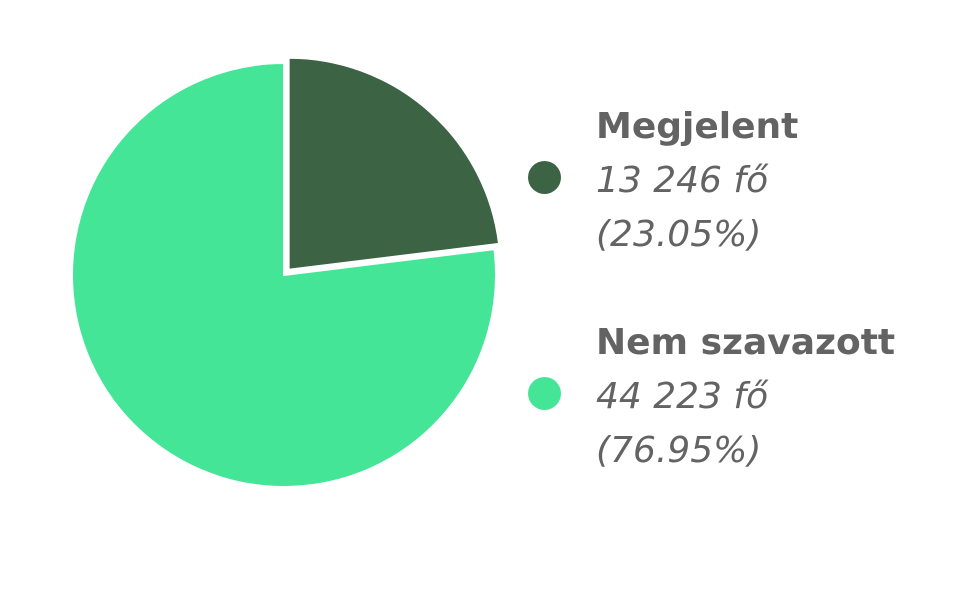 Image resolution: width=960 pixels, height=590 pixels. I want to click on legend-text-megjelent: Megjelent 13 246 fő (23.05%), so click(697, 181).